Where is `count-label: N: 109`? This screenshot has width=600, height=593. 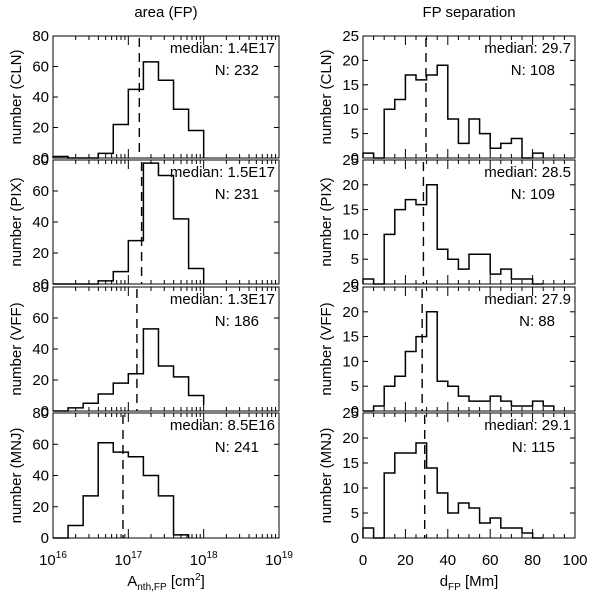 count-label: N: 109 is located at coordinates (533, 194).